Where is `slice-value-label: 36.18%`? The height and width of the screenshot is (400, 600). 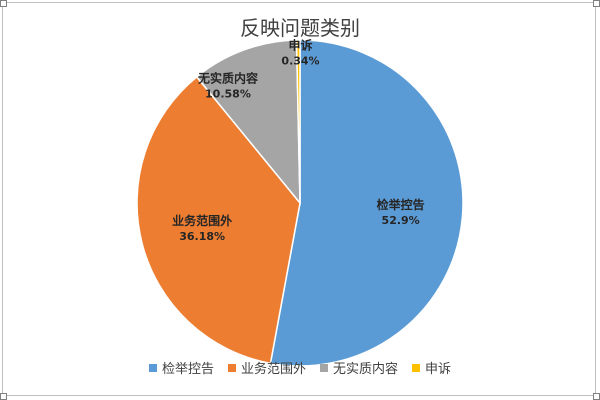 slice-value-label: 36.18% is located at coordinates (202, 236).